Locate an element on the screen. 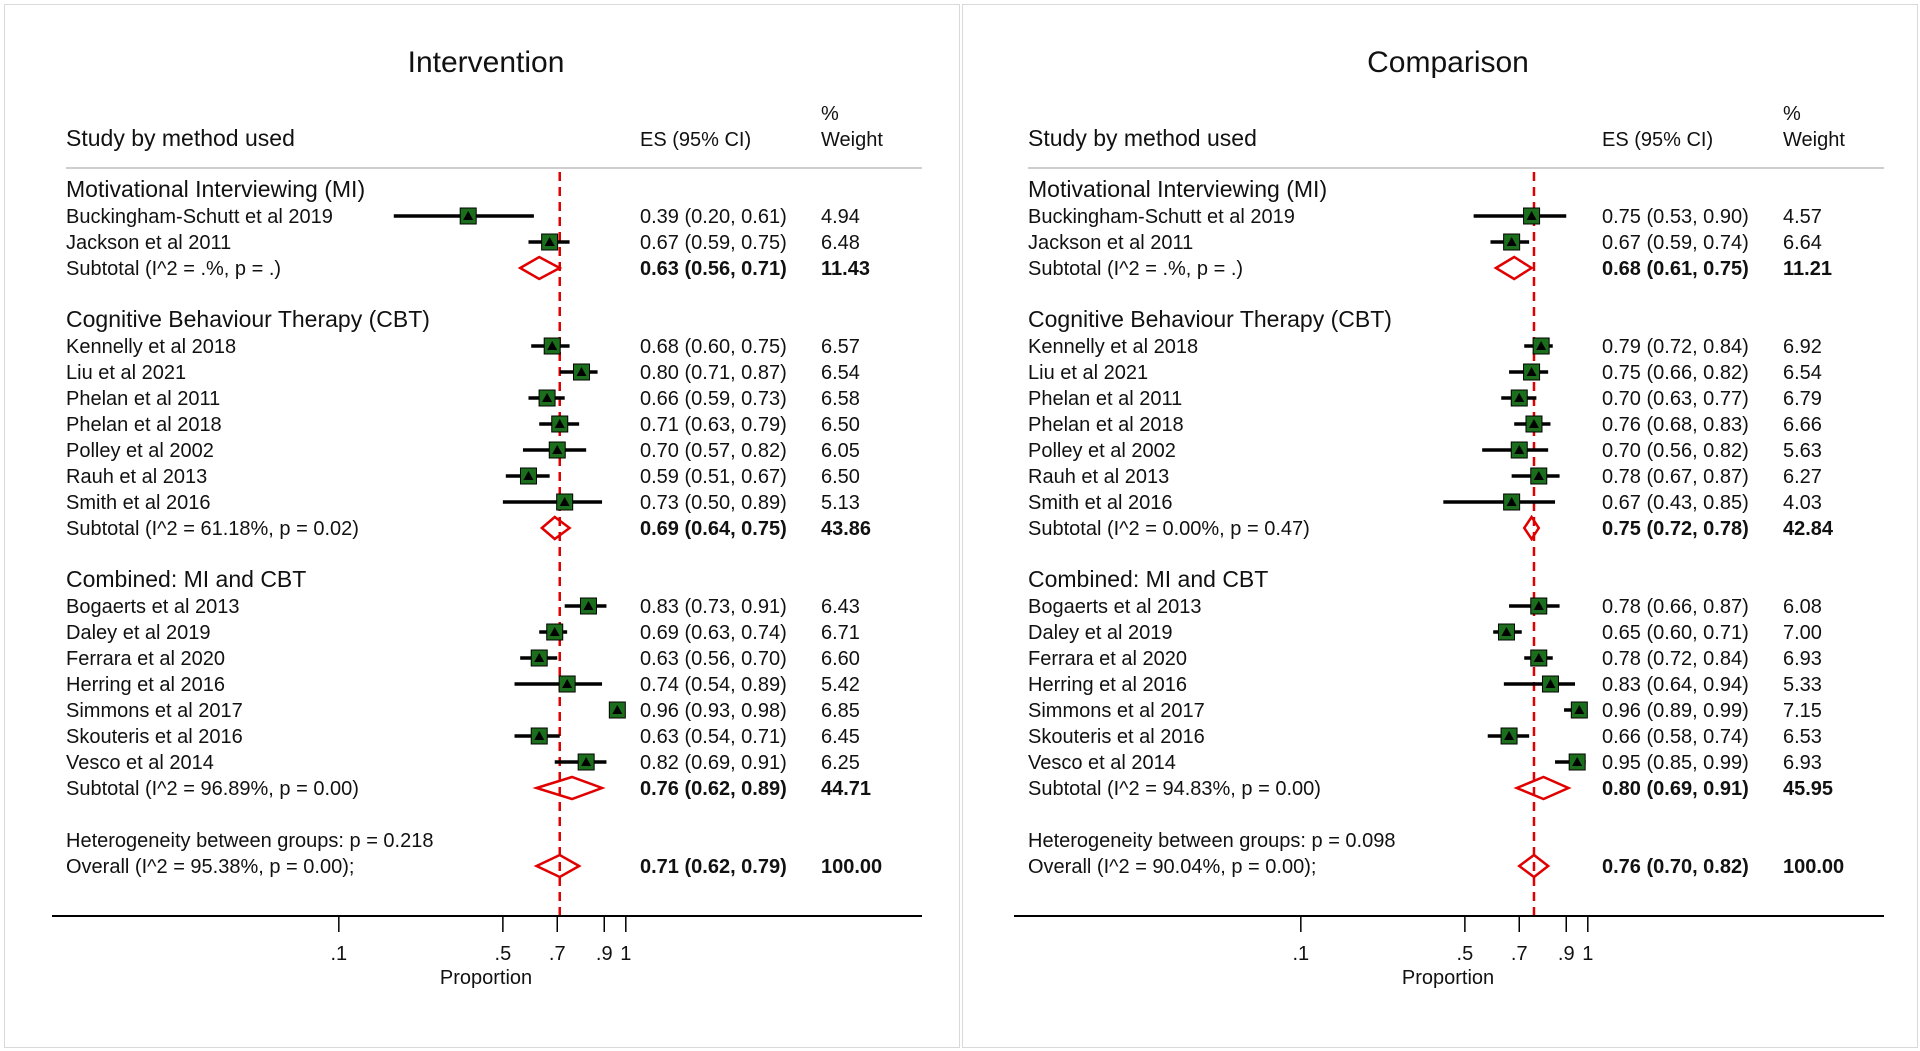 The width and height of the screenshot is (1920, 1051). panel-1-group-1-study-6-es: 0.67 (0.43, 0.85) is located at coordinates (1675, 503).